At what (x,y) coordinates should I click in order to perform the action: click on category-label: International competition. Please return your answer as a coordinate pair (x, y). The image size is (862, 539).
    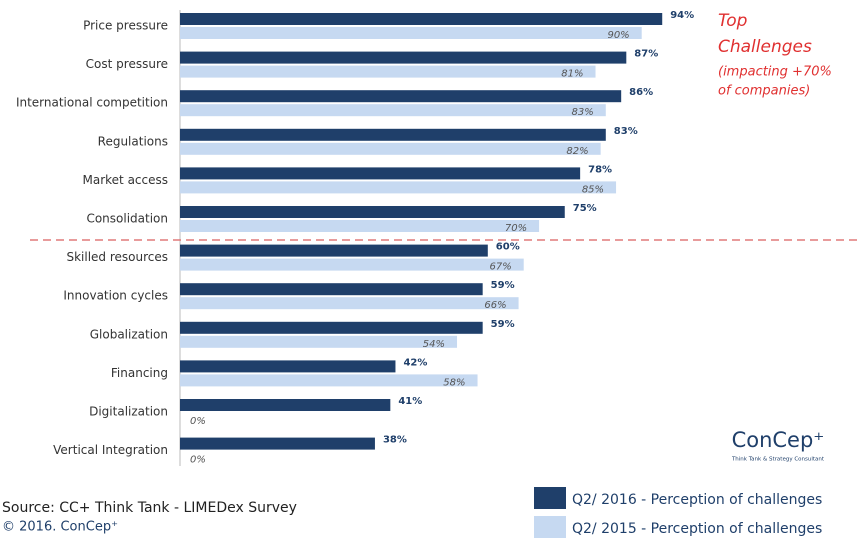
    Looking at the image, I should click on (92, 103).